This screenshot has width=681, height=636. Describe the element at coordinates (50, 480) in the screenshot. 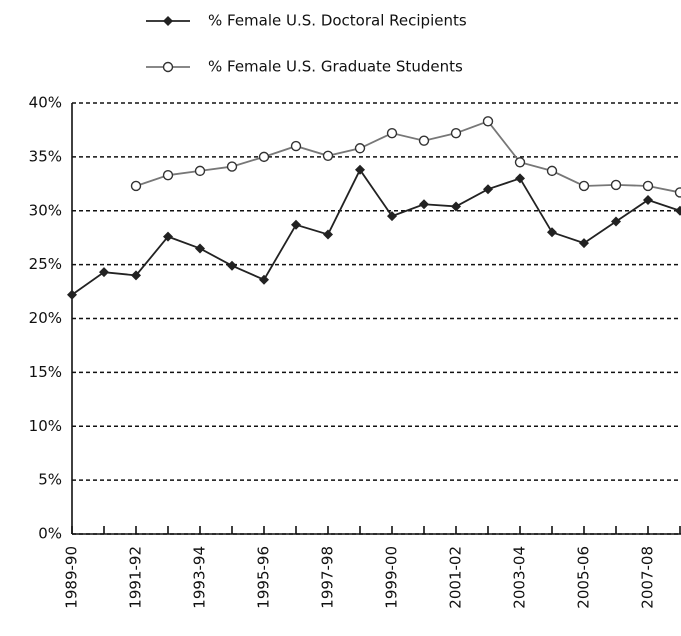

I see `y-tick-label: 5%` at that location.